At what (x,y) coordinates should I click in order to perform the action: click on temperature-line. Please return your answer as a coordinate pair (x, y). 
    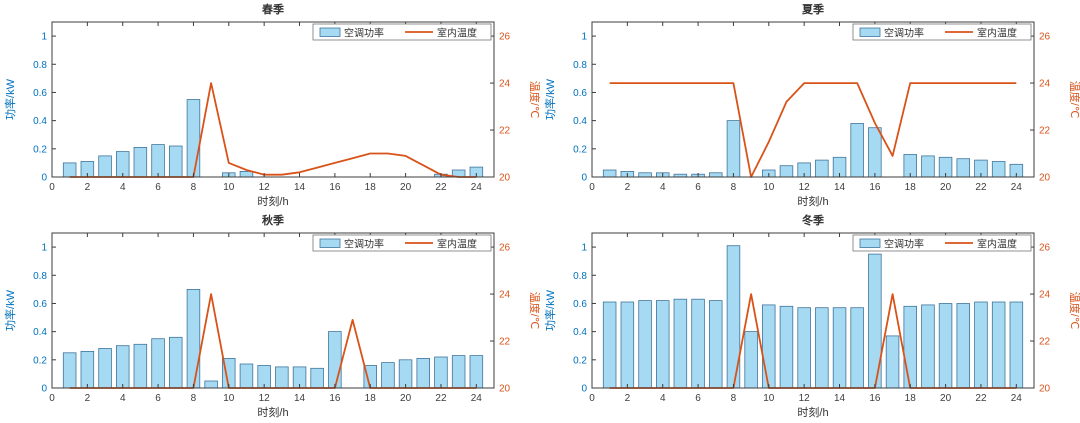
    Looking at the image, I should click on (813, 130).